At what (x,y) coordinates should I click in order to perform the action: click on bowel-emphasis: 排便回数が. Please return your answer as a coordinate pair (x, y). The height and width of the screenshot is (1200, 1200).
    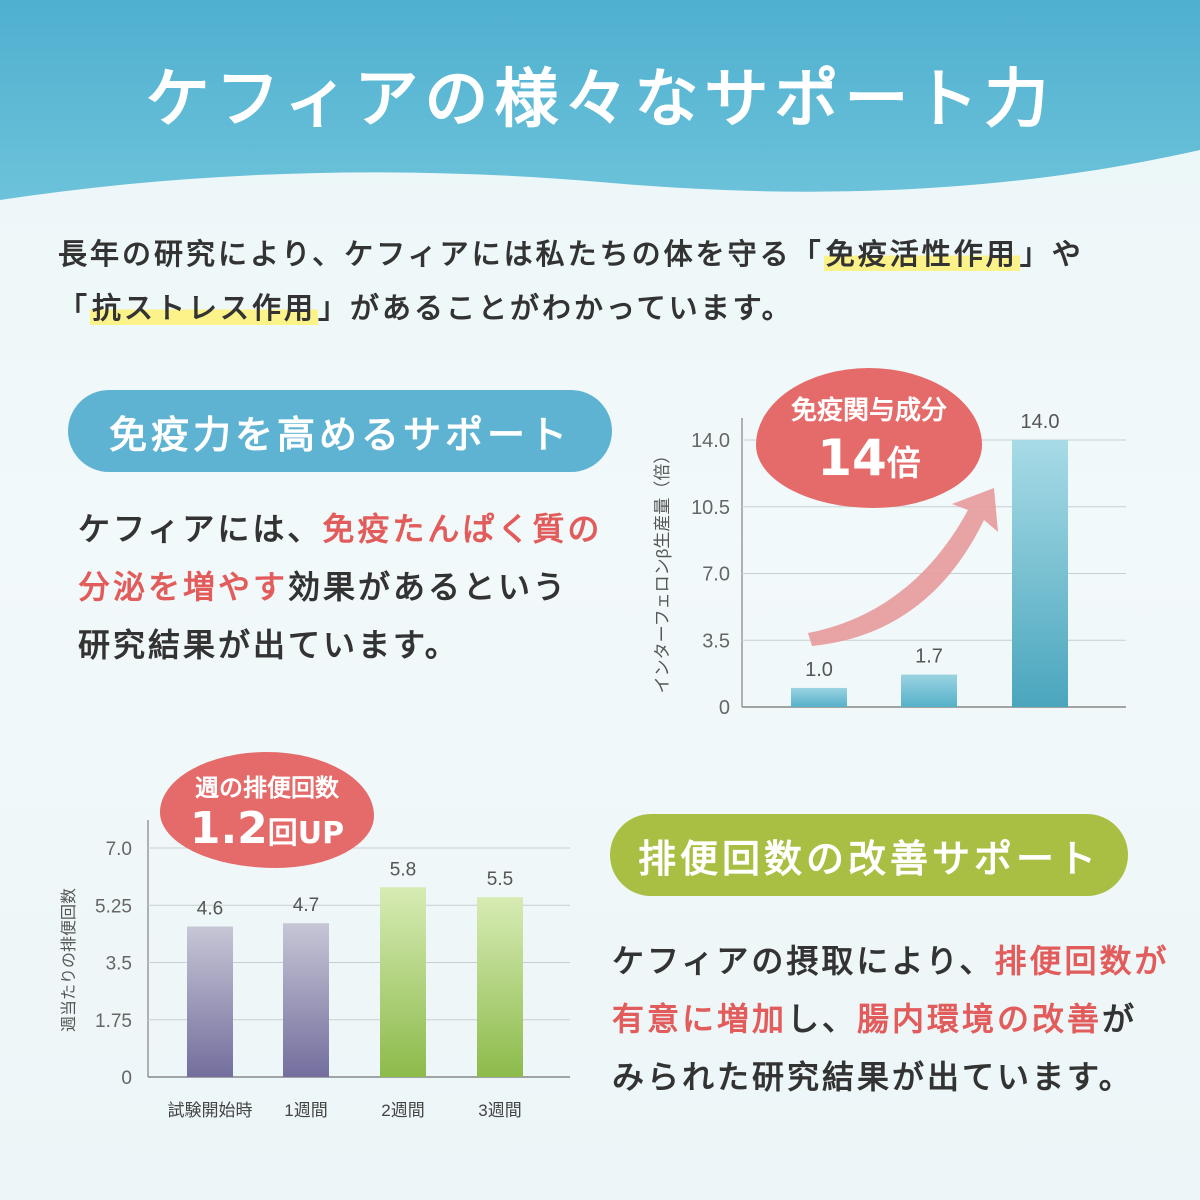
    Looking at the image, I should click on (1082, 961).